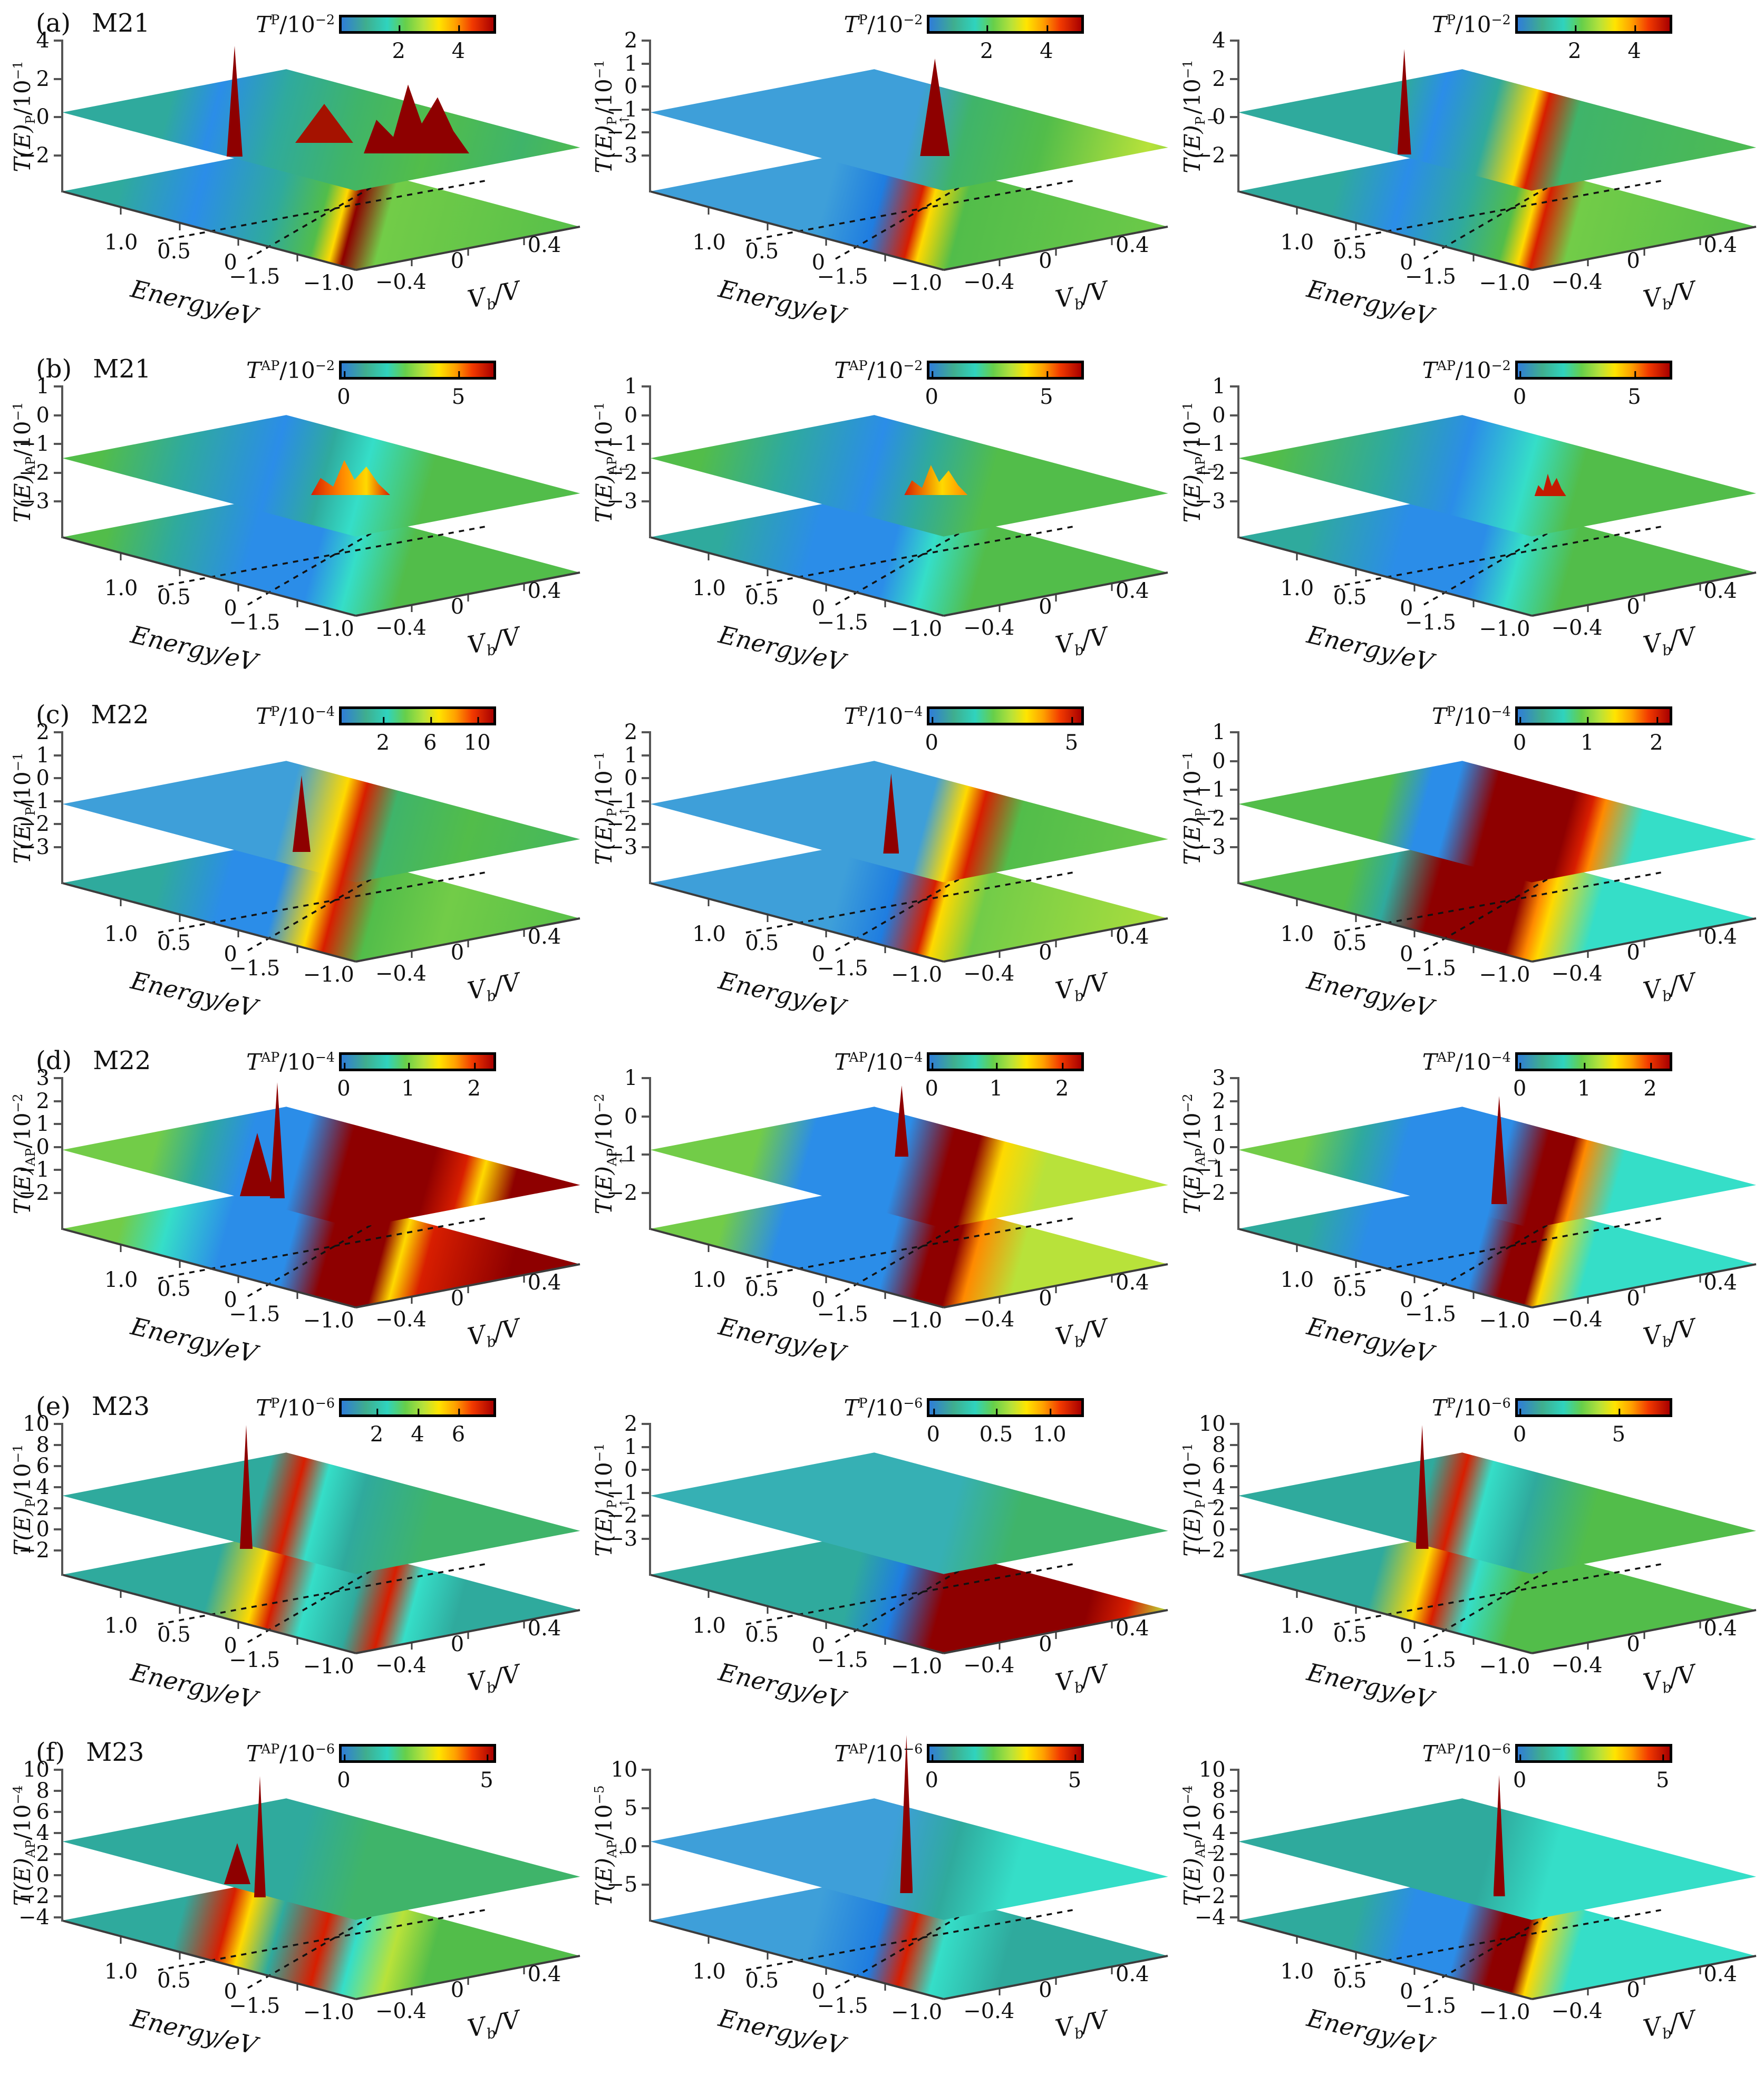 The height and width of the screenshot is (2075, 1764). I want to click on colorbar-tick: 5, so click(1046, 390).